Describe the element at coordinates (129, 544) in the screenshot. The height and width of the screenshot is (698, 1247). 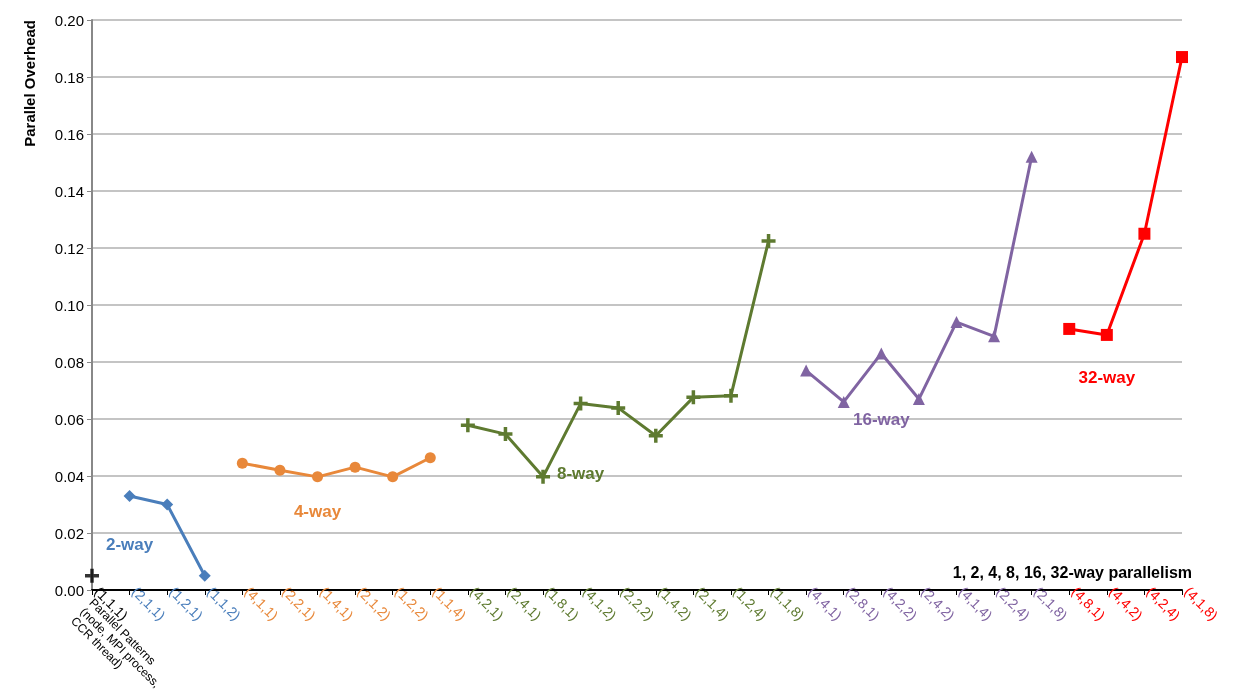
I see `series-label: 2-way` at that location.